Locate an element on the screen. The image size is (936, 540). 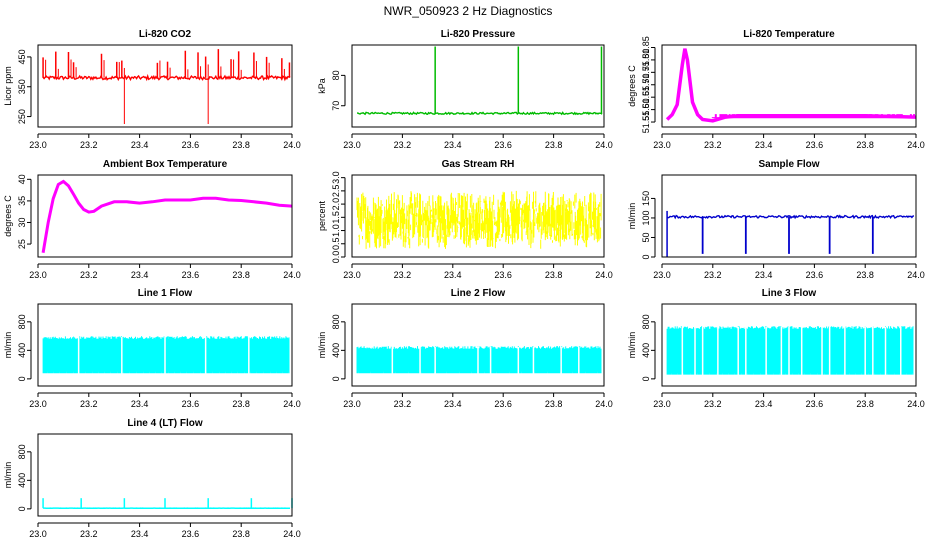
panel-title: Gas Stream RH is located at coordinates (478, 164).